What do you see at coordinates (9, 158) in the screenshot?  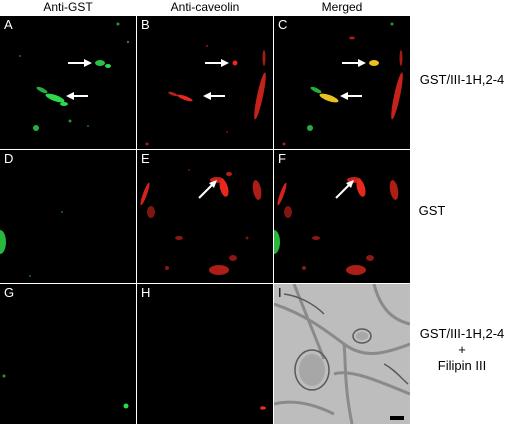 I see `panel-letter-d: D` at bounding box center [9, 158].